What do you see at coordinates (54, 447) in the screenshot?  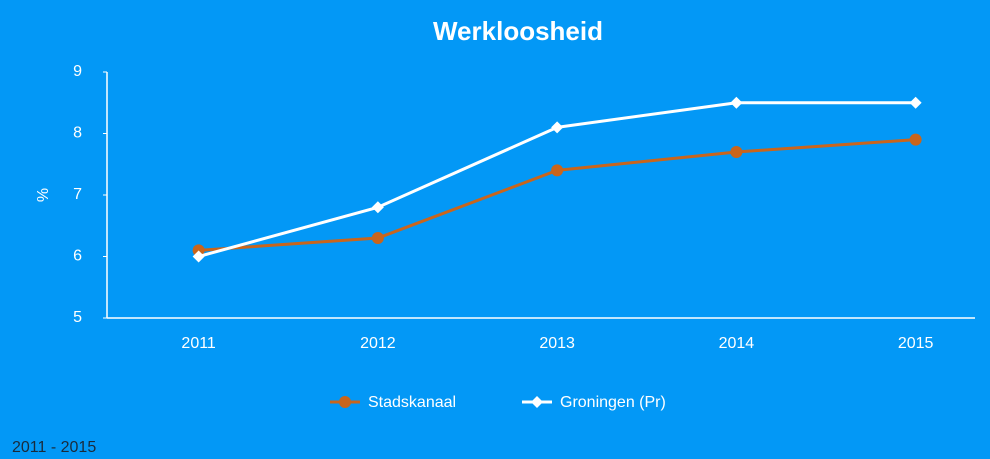 I see `footnote: 2011 - 2015` at bounding box center [54, 447].